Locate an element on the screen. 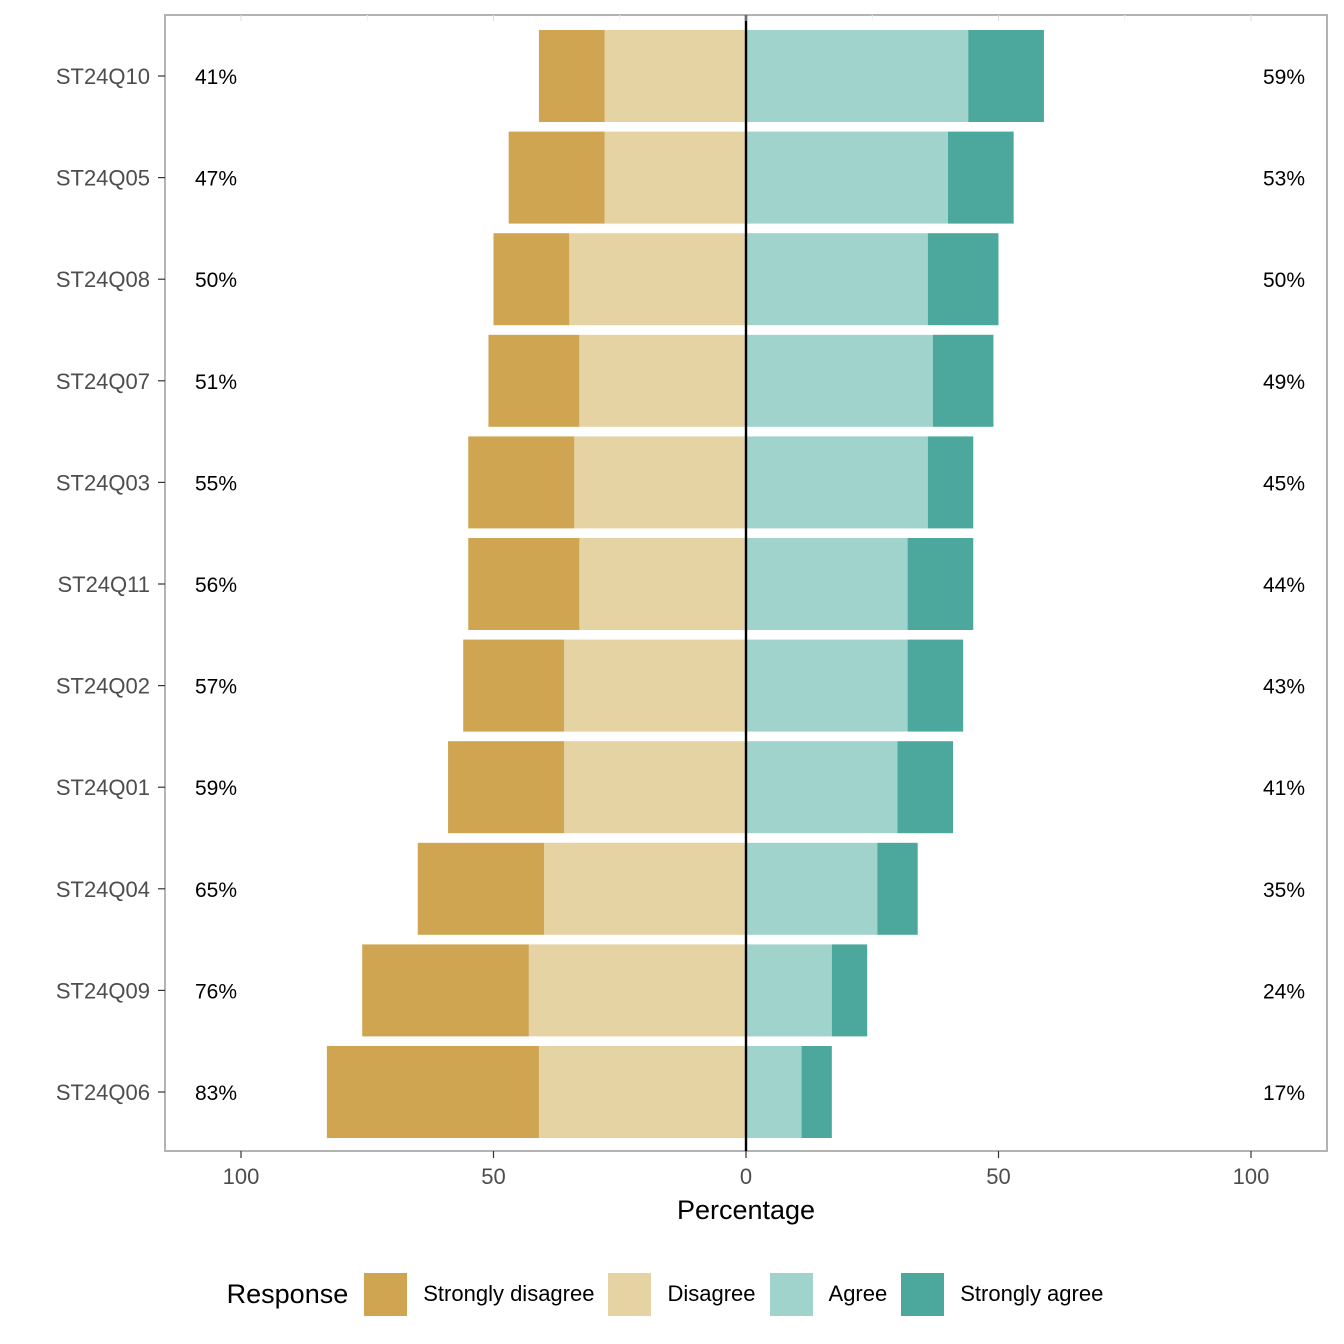 This screenshot has height=1344, width=1344. bar-st24q05-strongly-agree is located at coordinates (981, 177).